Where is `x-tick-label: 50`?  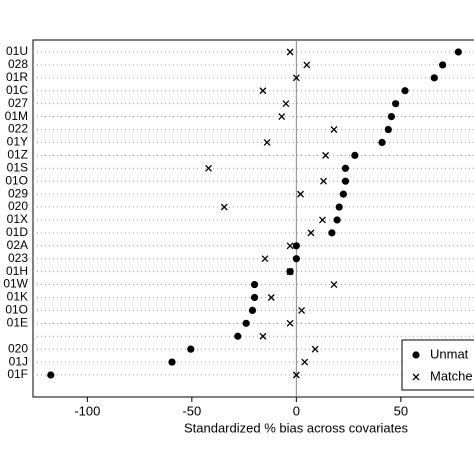 x-tick-label: 50 is located at coordinates (401, 410).